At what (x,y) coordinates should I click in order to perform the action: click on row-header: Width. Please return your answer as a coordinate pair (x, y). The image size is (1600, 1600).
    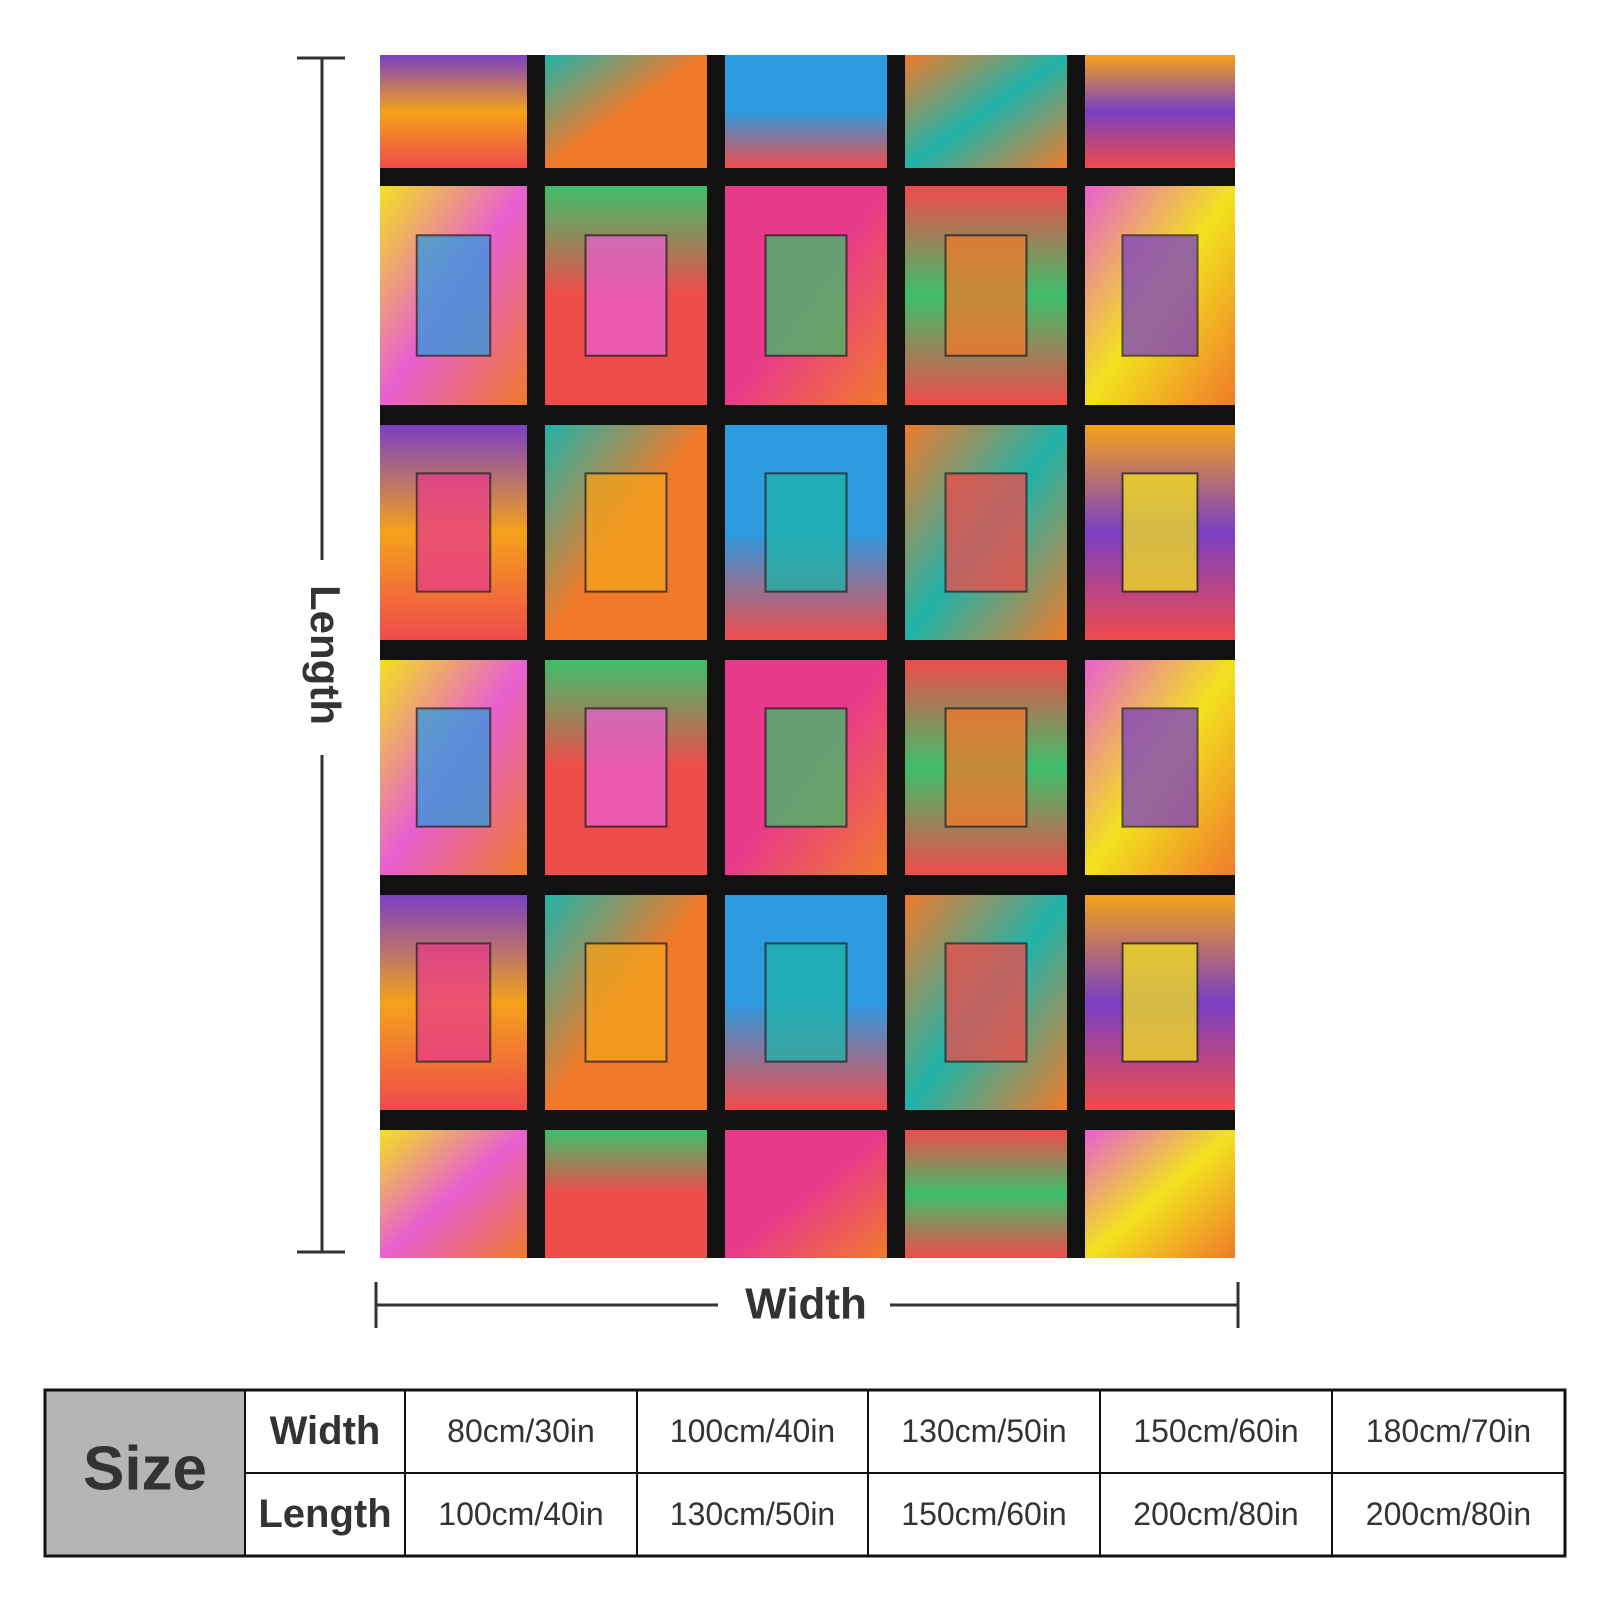
    Looking at the image, I should click on (325, 1431).